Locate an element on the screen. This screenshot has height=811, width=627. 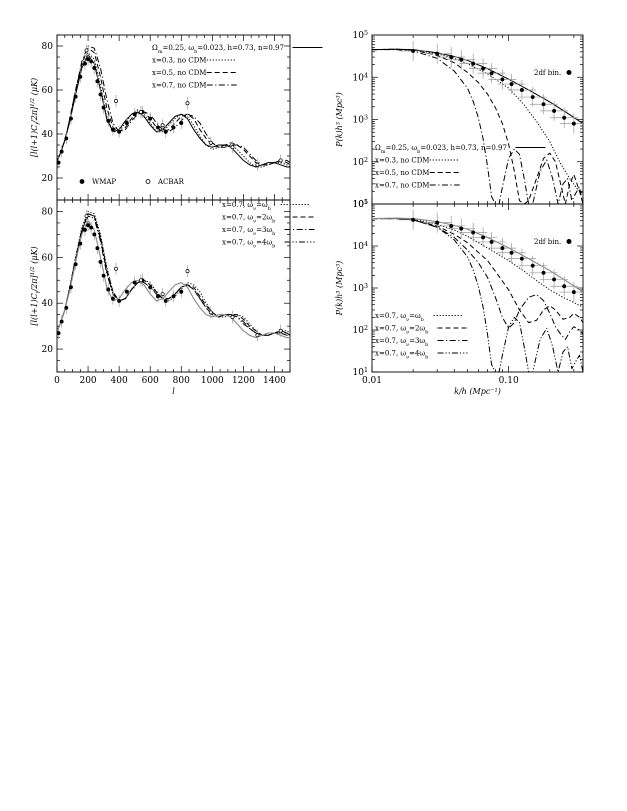
pk-bottom-series-4-line is located at coordinates (477, 255).